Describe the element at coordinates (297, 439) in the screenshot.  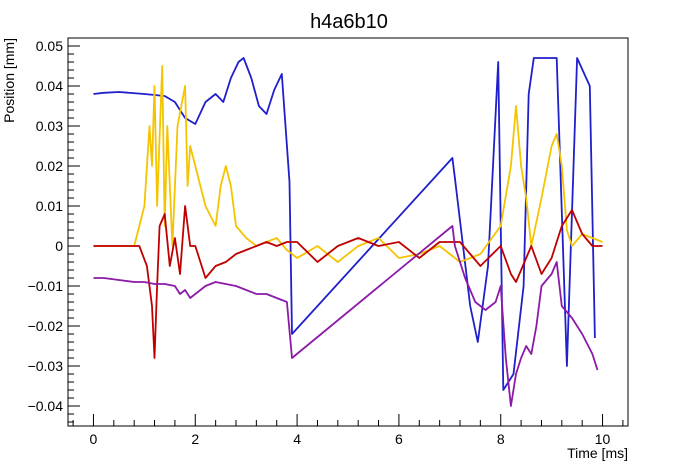
I see `x-tick-label: 4` at that location.